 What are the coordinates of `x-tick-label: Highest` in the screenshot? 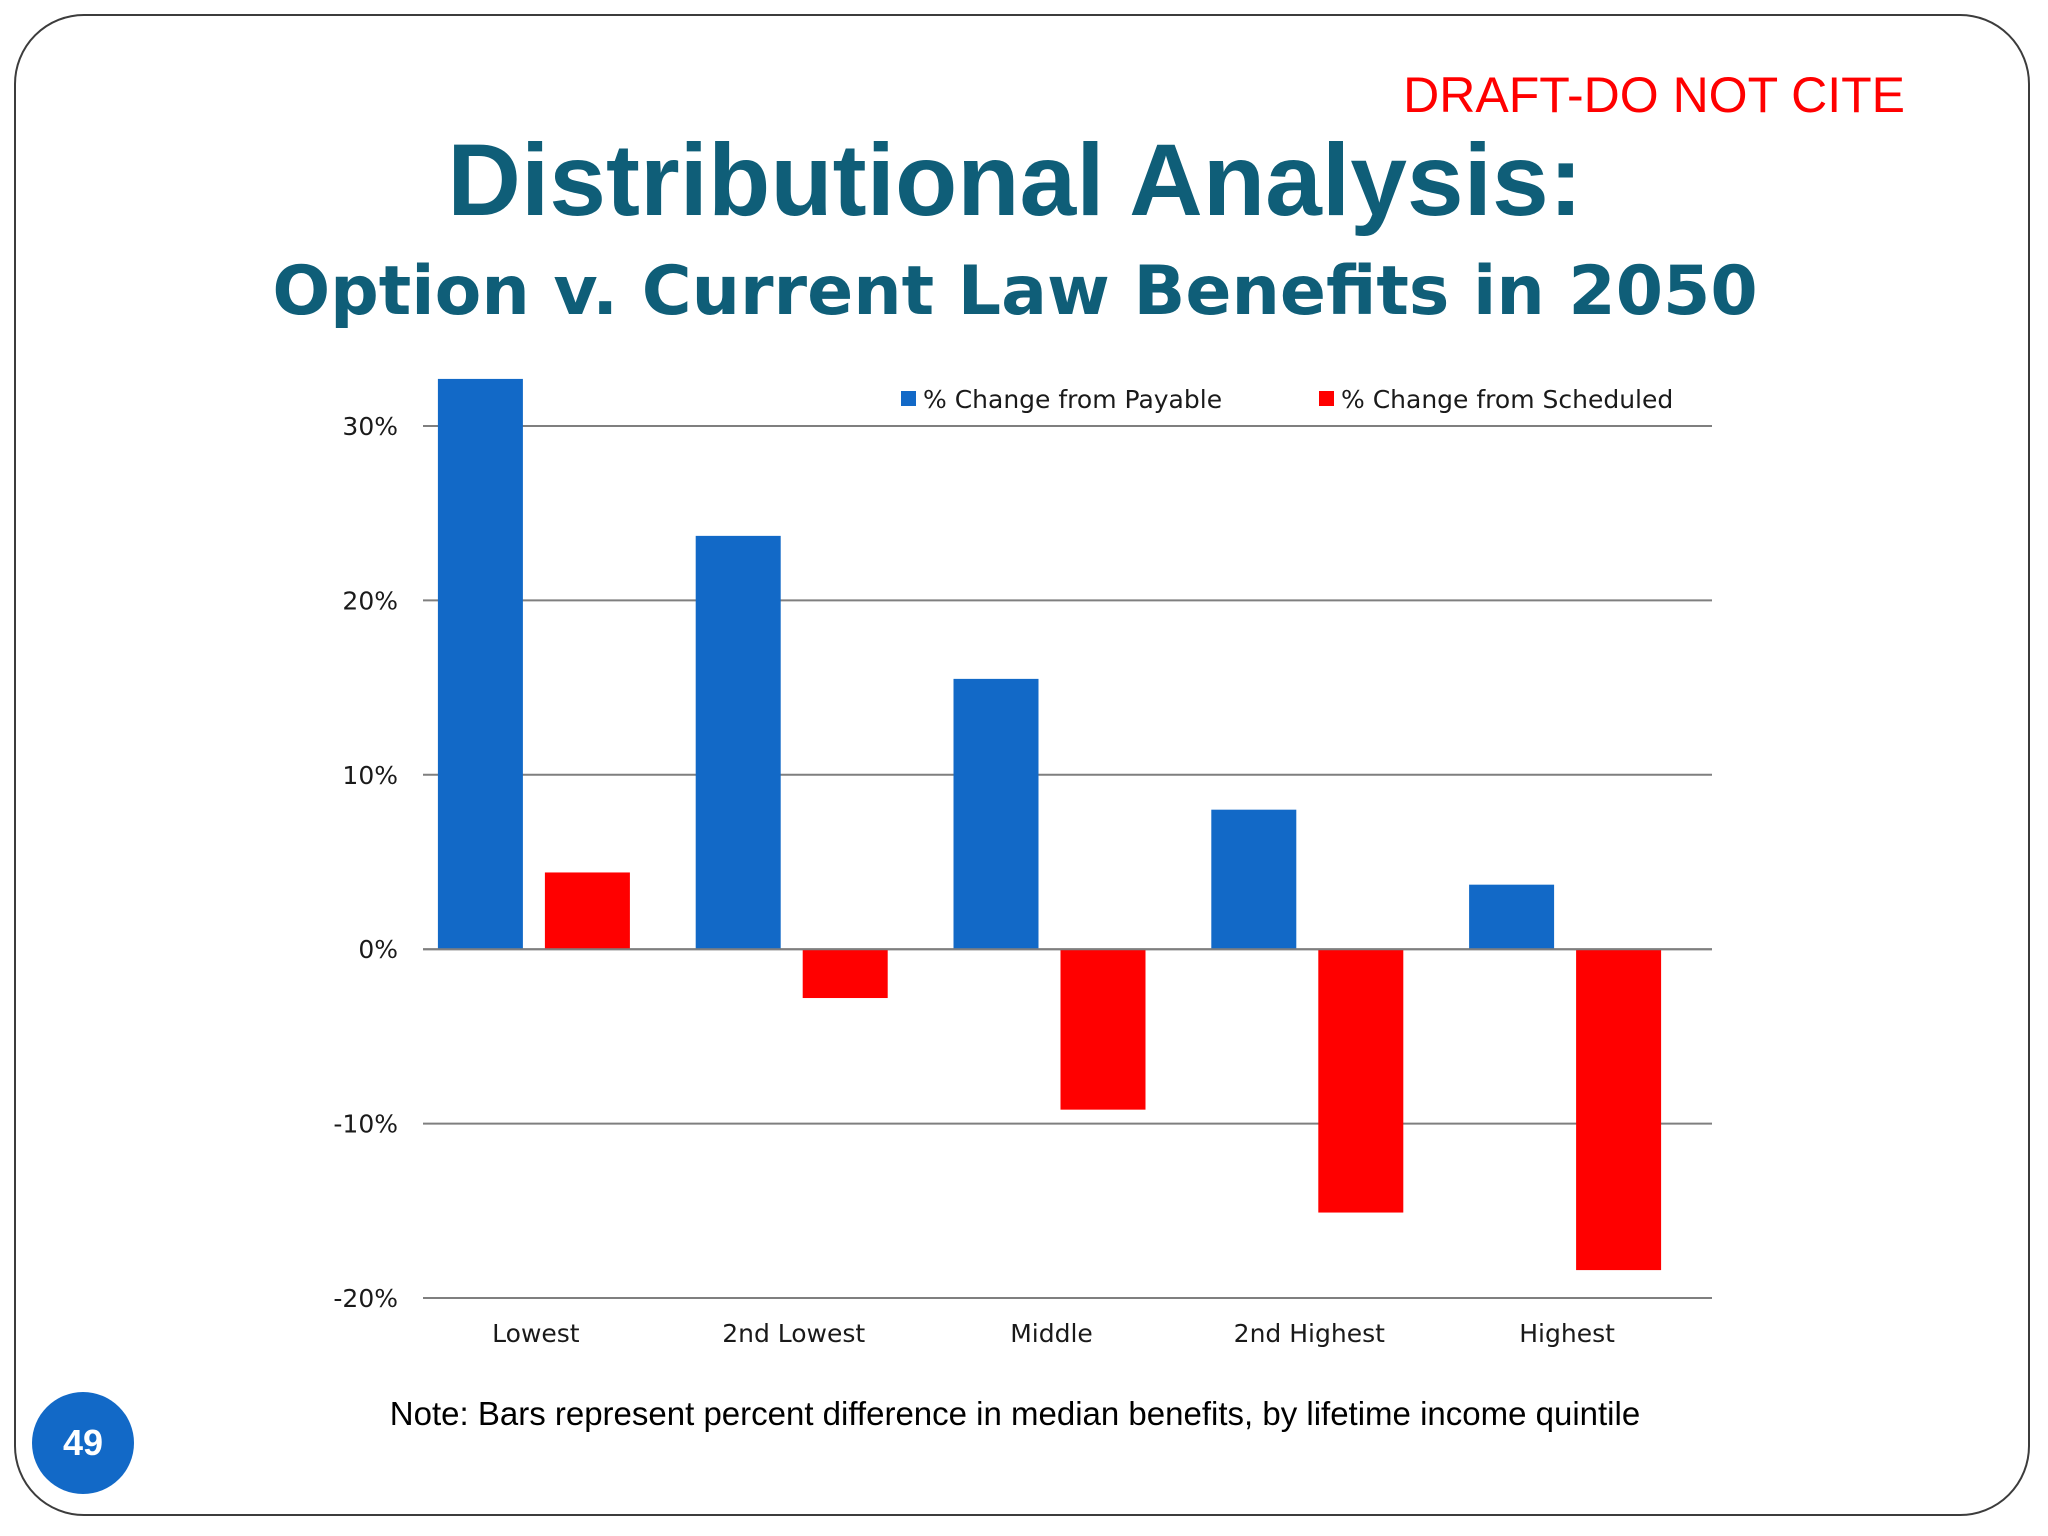 It's located at (1567, 1333).